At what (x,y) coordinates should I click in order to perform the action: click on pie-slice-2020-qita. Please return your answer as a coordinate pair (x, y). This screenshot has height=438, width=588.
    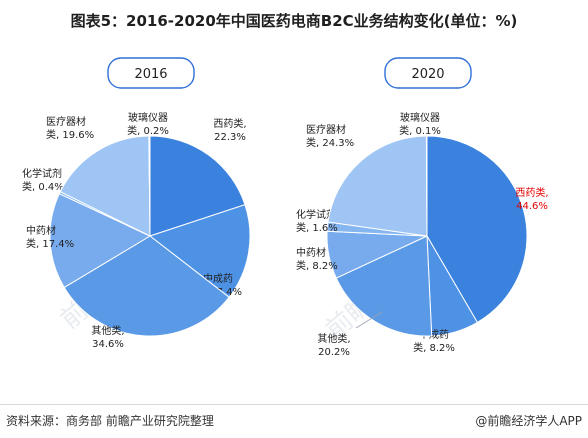
    Looking at the image, I should click on (384, 286).